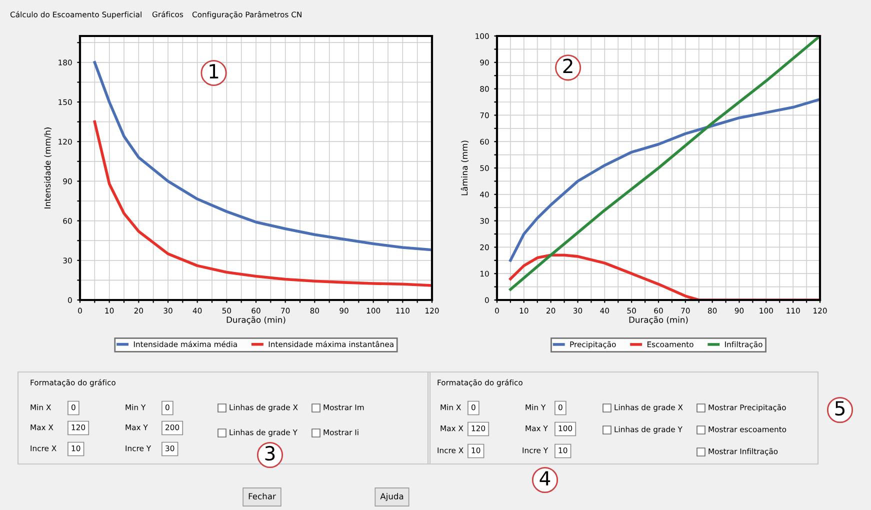 The width and height of the screenshot is (871, 510). I want to click on y-axis-title: Intensidade (mm/h), so click(48, 168).